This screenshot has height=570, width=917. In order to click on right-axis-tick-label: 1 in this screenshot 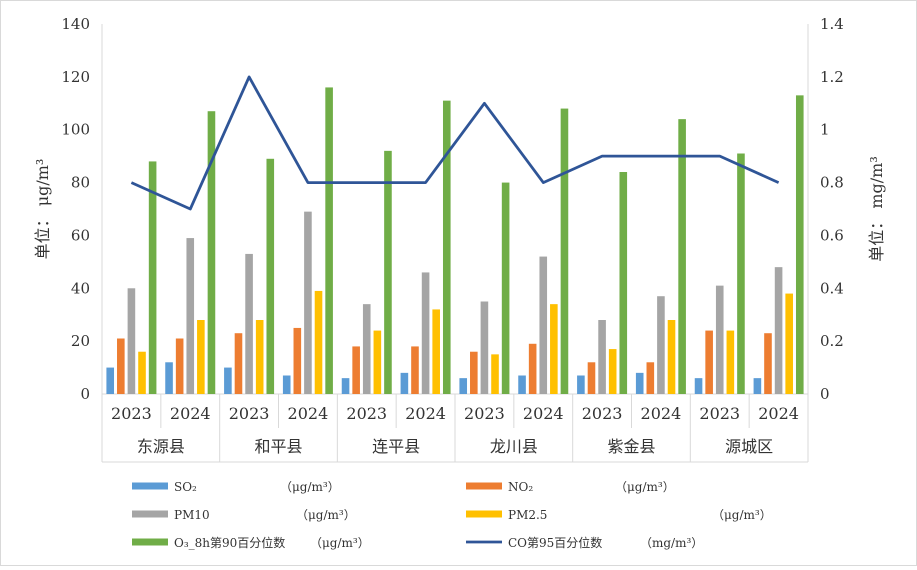, I will do `click(825, 130)`.